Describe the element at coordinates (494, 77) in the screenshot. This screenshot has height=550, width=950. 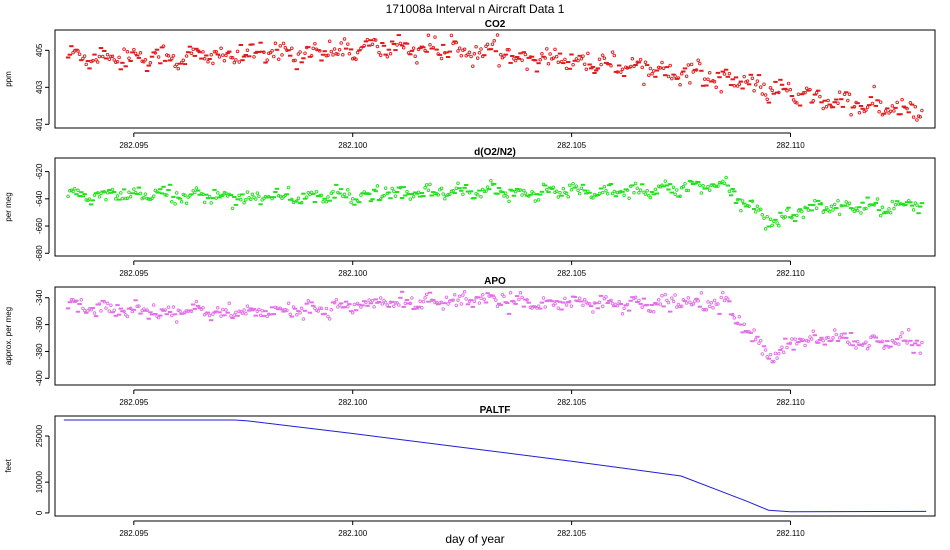
I see `data-layer` at that location.